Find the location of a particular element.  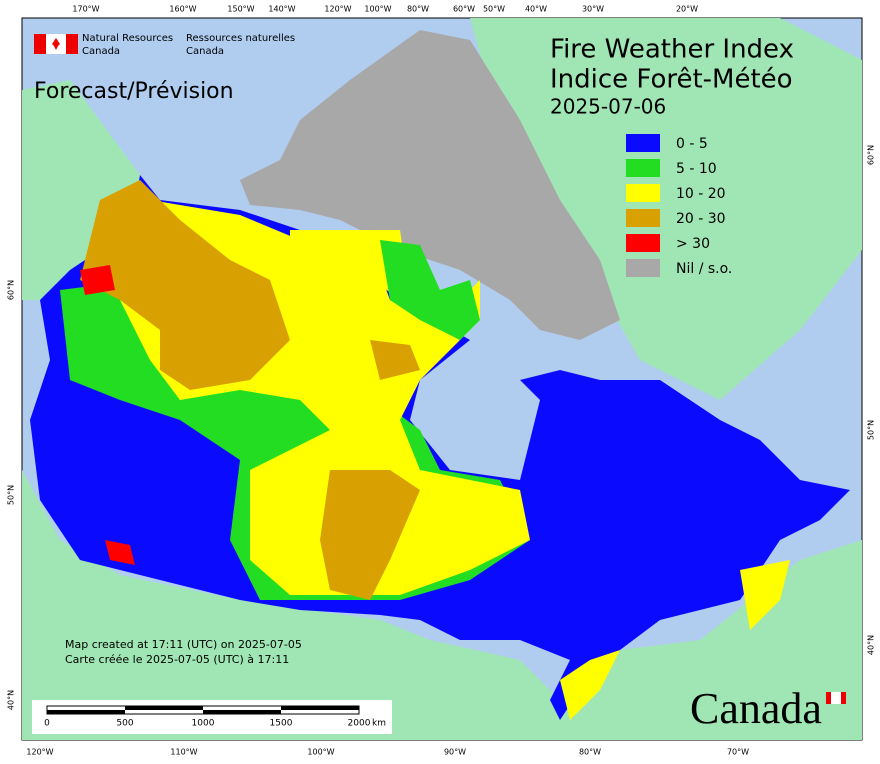

created-note: Carte créée le 2025-07-05 (UTC) à 17:11 is located at coordinates (177, 659).